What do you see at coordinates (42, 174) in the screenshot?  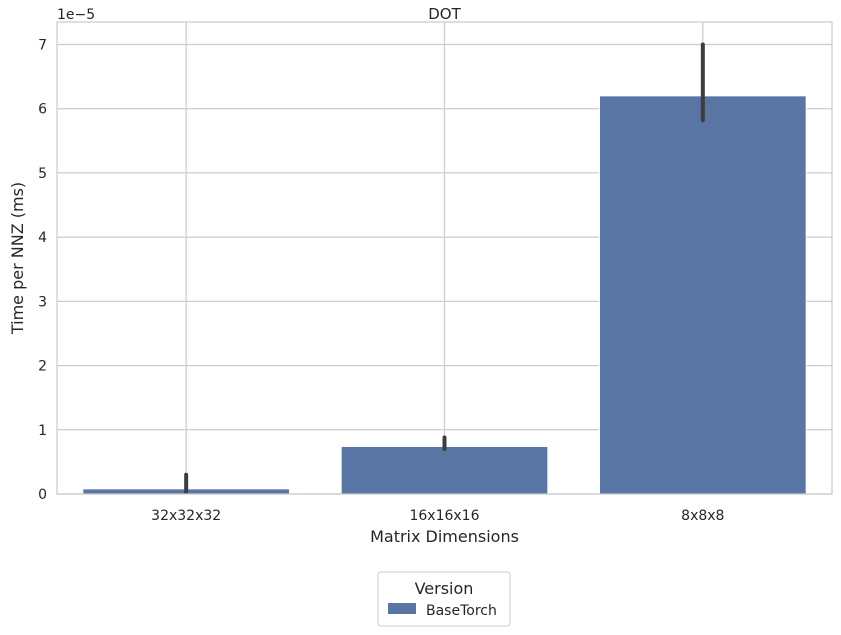 I see `y-tick-label: 5` at bounding box center [42, 174].